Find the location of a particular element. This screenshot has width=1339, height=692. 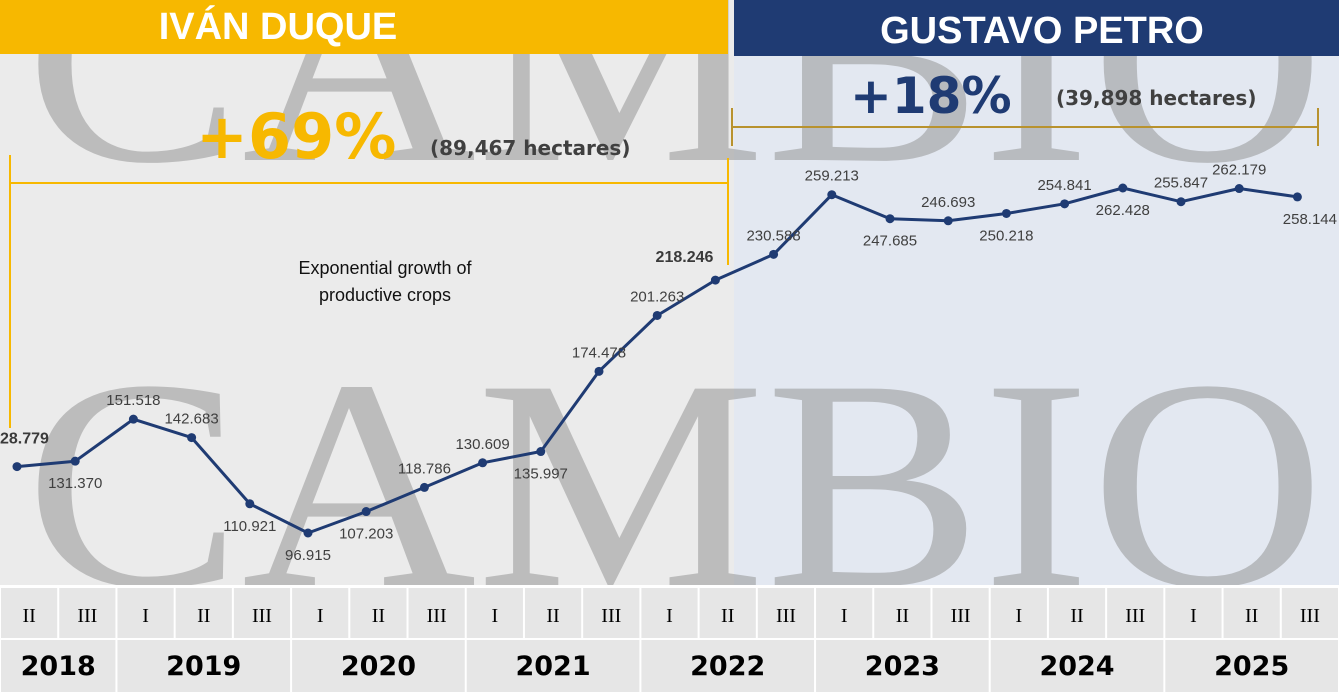

duque-banner is located at coordinates (364, 27).